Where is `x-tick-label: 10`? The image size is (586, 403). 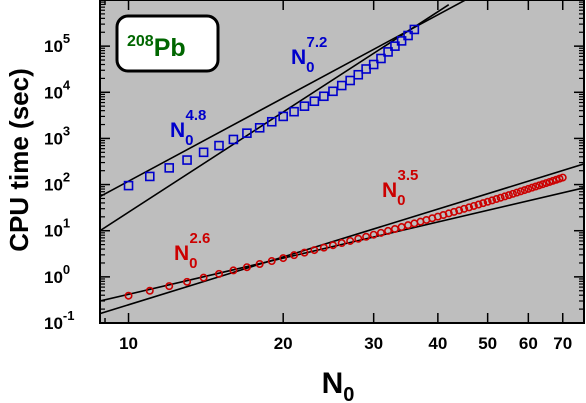
x-tick-label: 10 is located at coordinates (128, 343).